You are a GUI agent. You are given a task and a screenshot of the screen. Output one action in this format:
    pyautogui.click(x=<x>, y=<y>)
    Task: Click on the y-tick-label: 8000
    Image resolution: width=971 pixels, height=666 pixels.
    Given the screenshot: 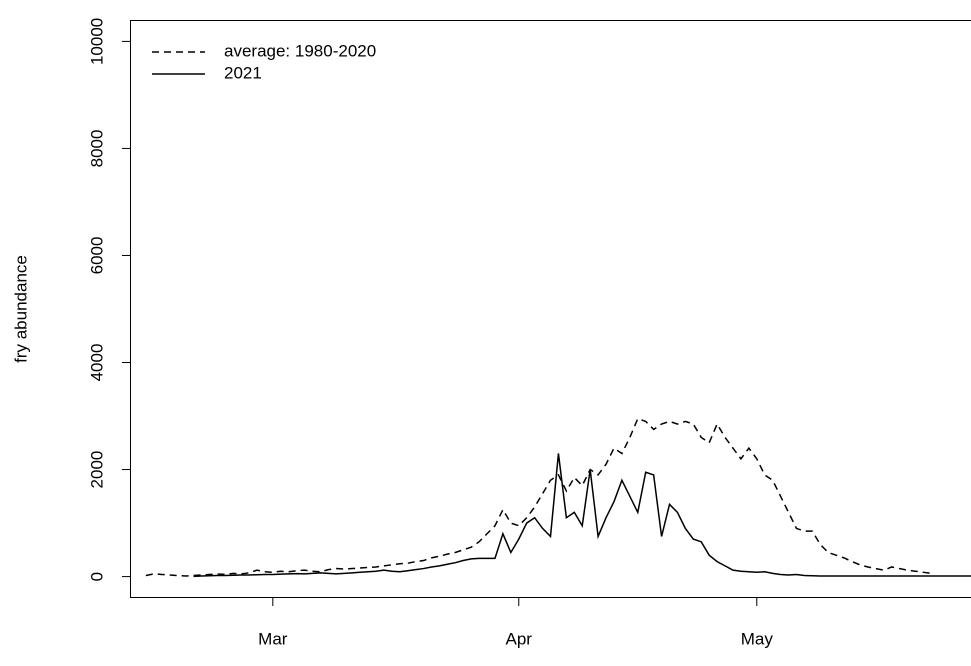 What is the action you would take?
    pyautogui.click(x=96, y=149)
    